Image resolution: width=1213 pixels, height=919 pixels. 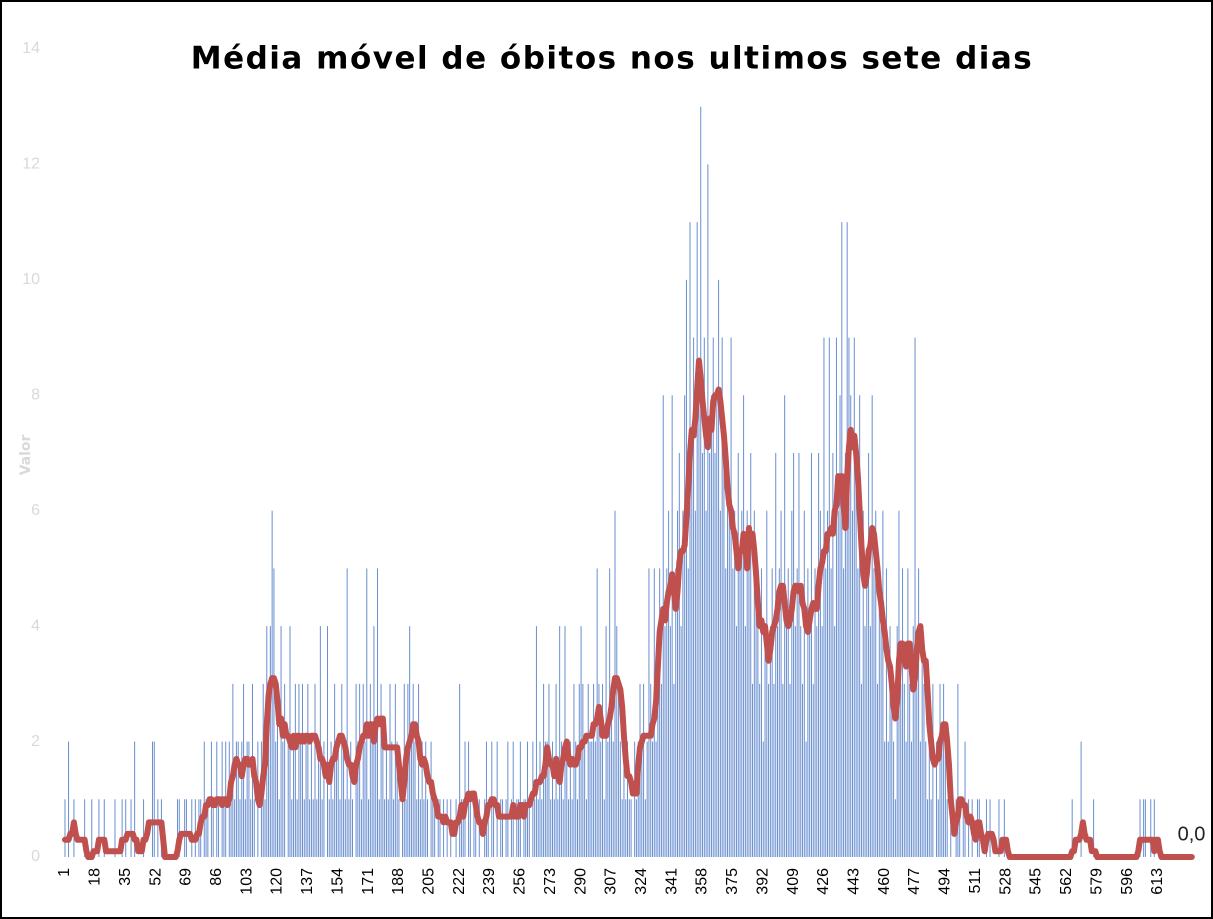 I want to click on x-tick-label: 579, so click(x=1096, y=881).